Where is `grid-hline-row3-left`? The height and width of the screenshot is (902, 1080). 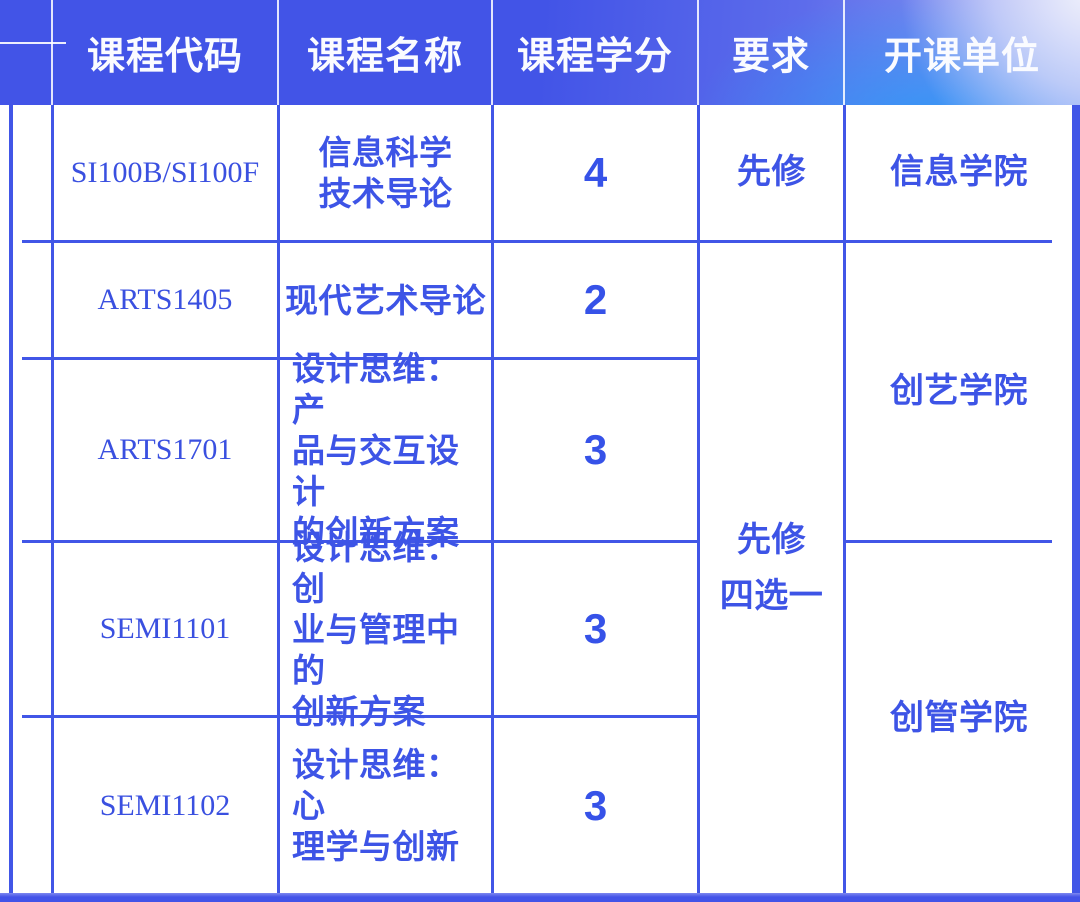
grid-hline-row3-left is located at coordinates (361, 541).